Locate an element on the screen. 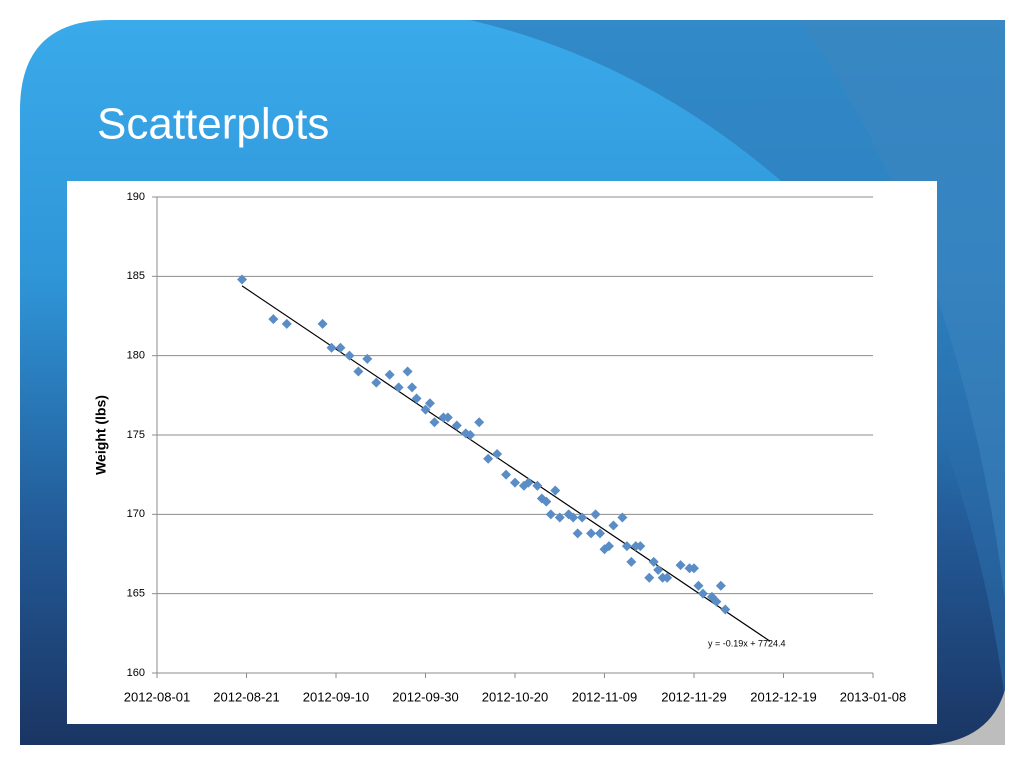  y-tick-label: 175 is located at coordinates (136, 435).